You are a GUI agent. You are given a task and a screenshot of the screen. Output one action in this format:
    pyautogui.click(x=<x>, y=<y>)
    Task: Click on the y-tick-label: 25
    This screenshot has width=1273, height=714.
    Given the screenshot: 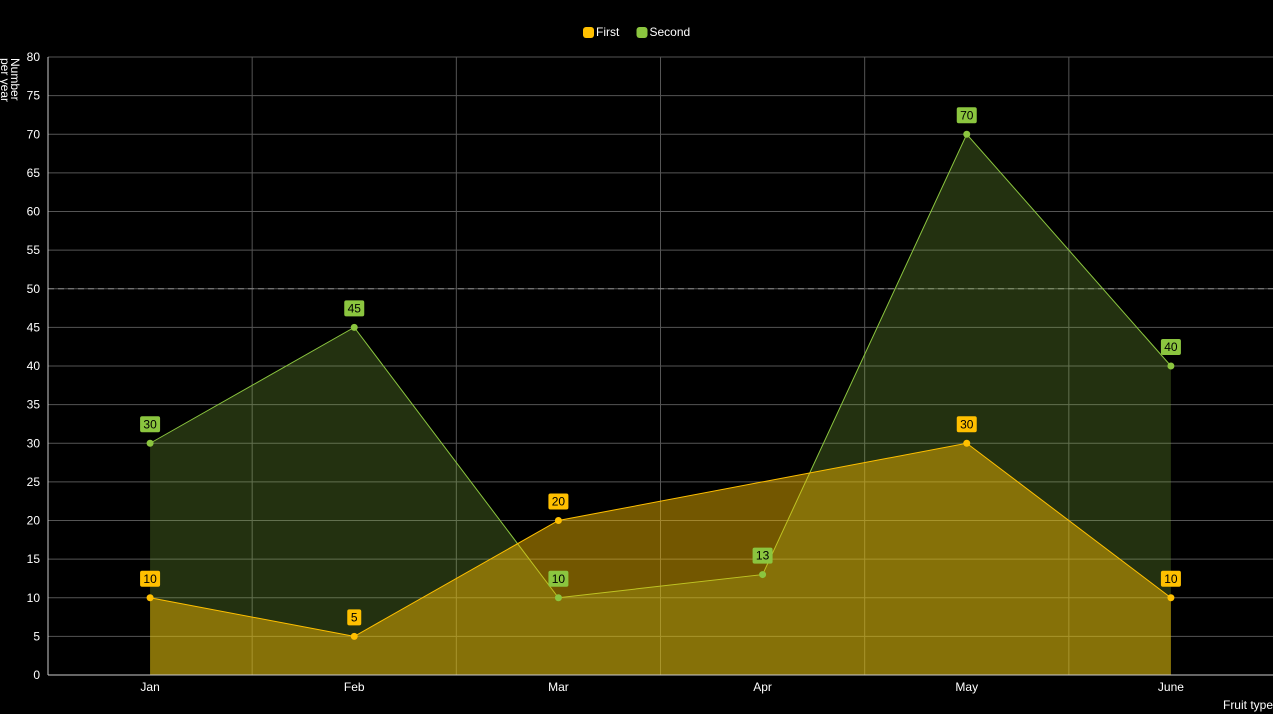 What is the action you would take?
    pyautogui.click(x=34, y=482)
    